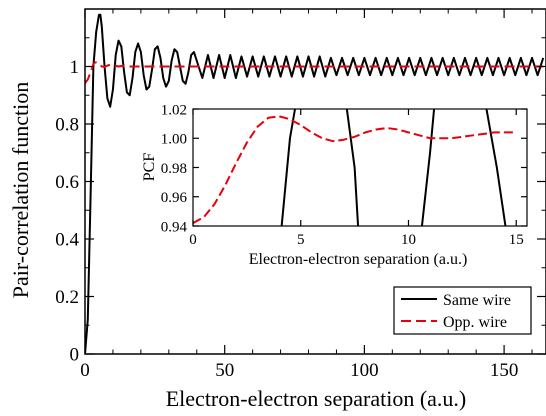 The width and height of the screenshot is (546, 416). I want to click on inset-y-axis-label: PCF, so click(149, 167).